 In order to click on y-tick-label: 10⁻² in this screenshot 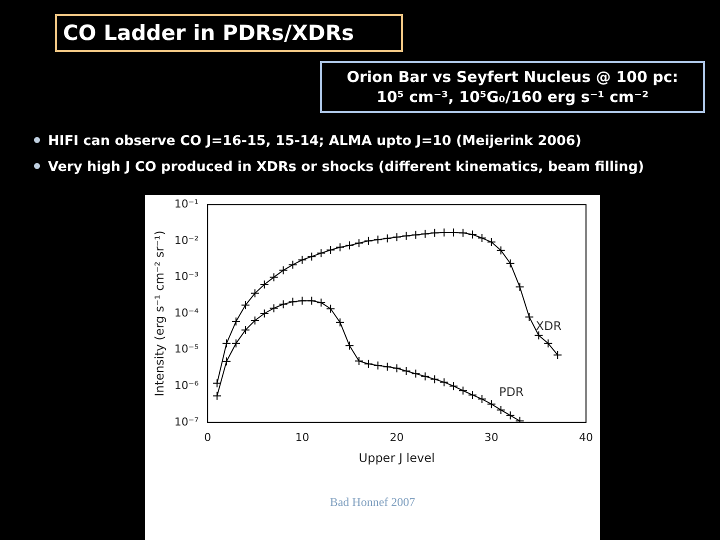, I will do `click(186, 240)`.